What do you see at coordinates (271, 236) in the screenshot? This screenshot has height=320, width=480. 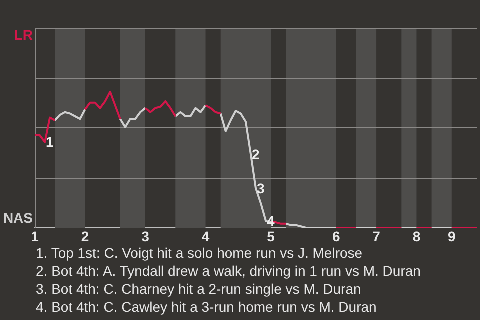 I see `x-tick-label: 5` at bounding box center [271, 236].